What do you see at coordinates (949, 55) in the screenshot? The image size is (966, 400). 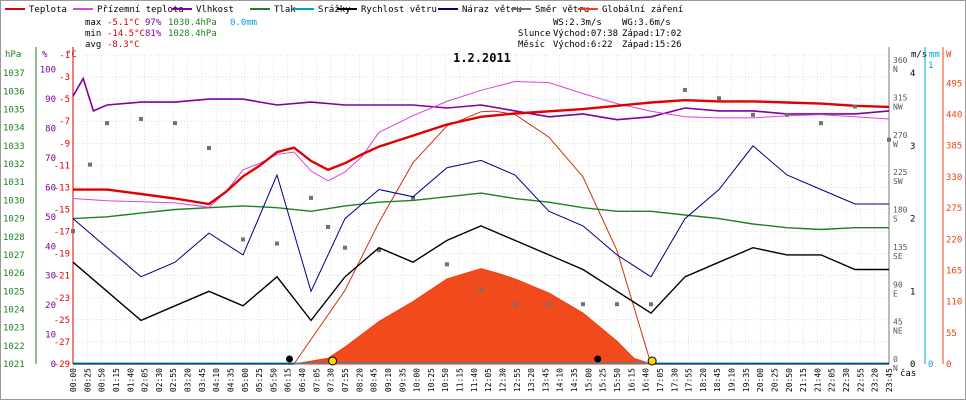 I see `axis-unit-w: W` at bounding box center [949, 55].